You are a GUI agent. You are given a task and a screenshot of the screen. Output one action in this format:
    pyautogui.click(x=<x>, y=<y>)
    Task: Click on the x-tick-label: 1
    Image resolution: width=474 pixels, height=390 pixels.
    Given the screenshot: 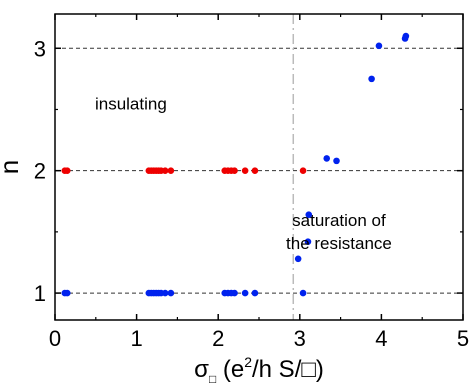 What is the action you would take?
    pyautogui.click(x=136, y=338)
    